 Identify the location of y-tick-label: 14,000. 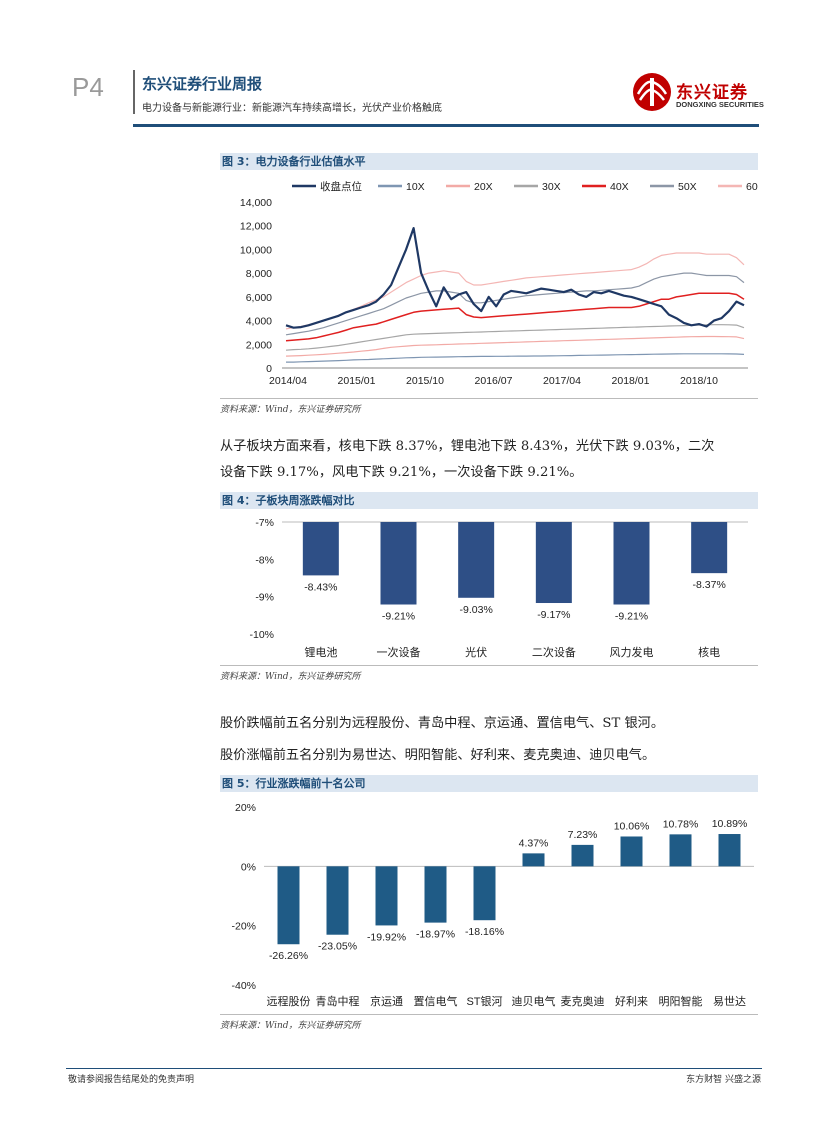
(256, 203).